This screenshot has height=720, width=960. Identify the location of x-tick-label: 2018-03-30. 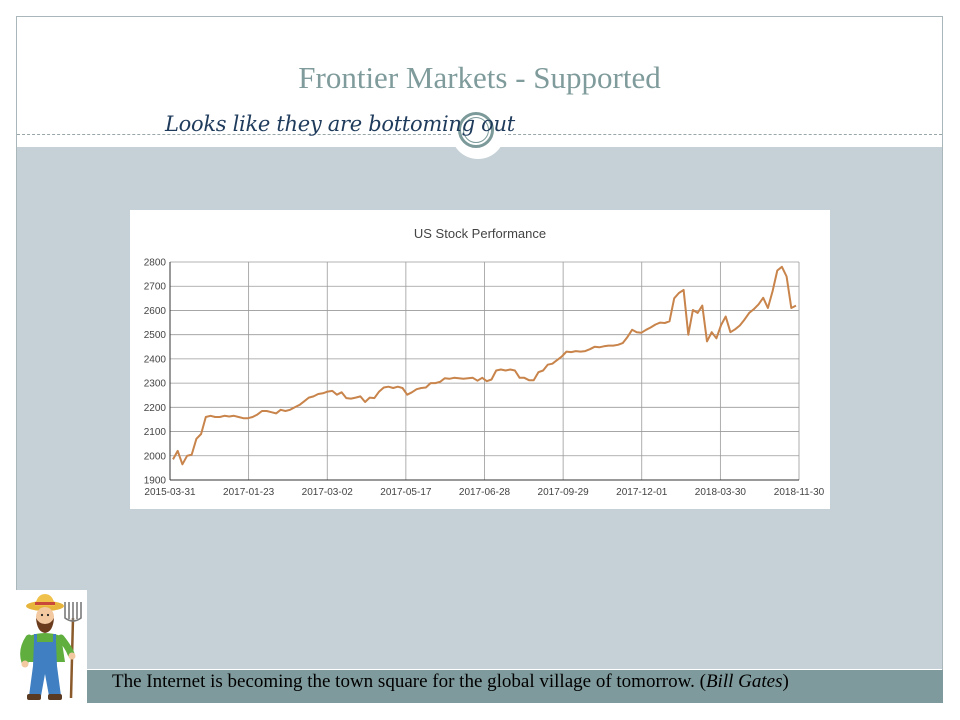
(721, 492).